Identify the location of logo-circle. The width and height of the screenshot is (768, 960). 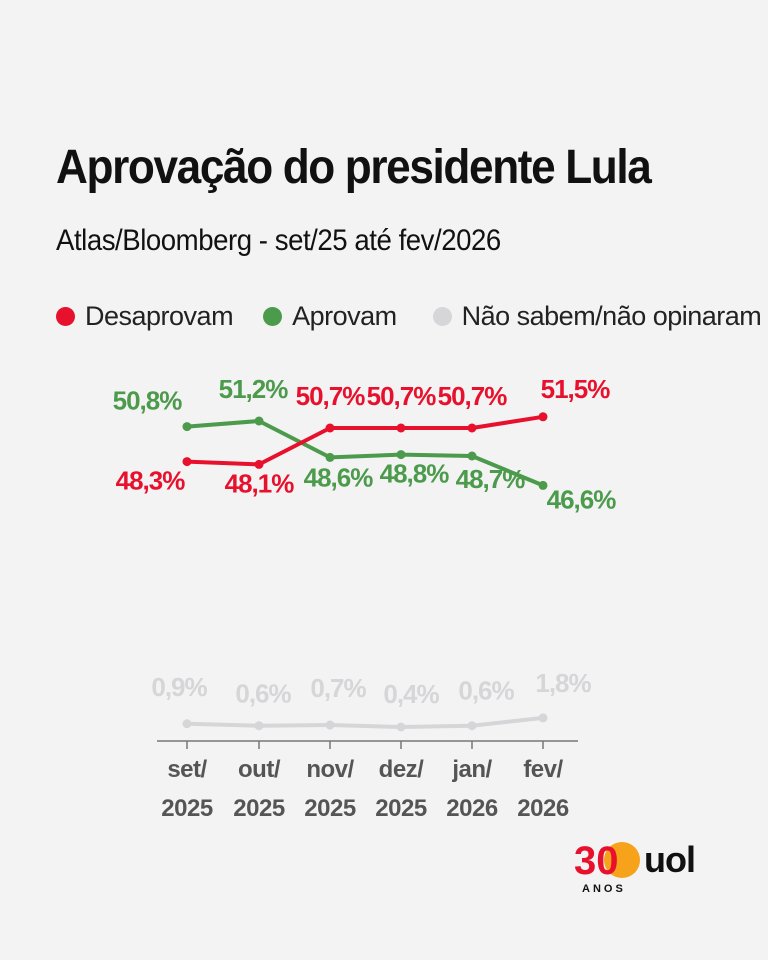
(622, 860).